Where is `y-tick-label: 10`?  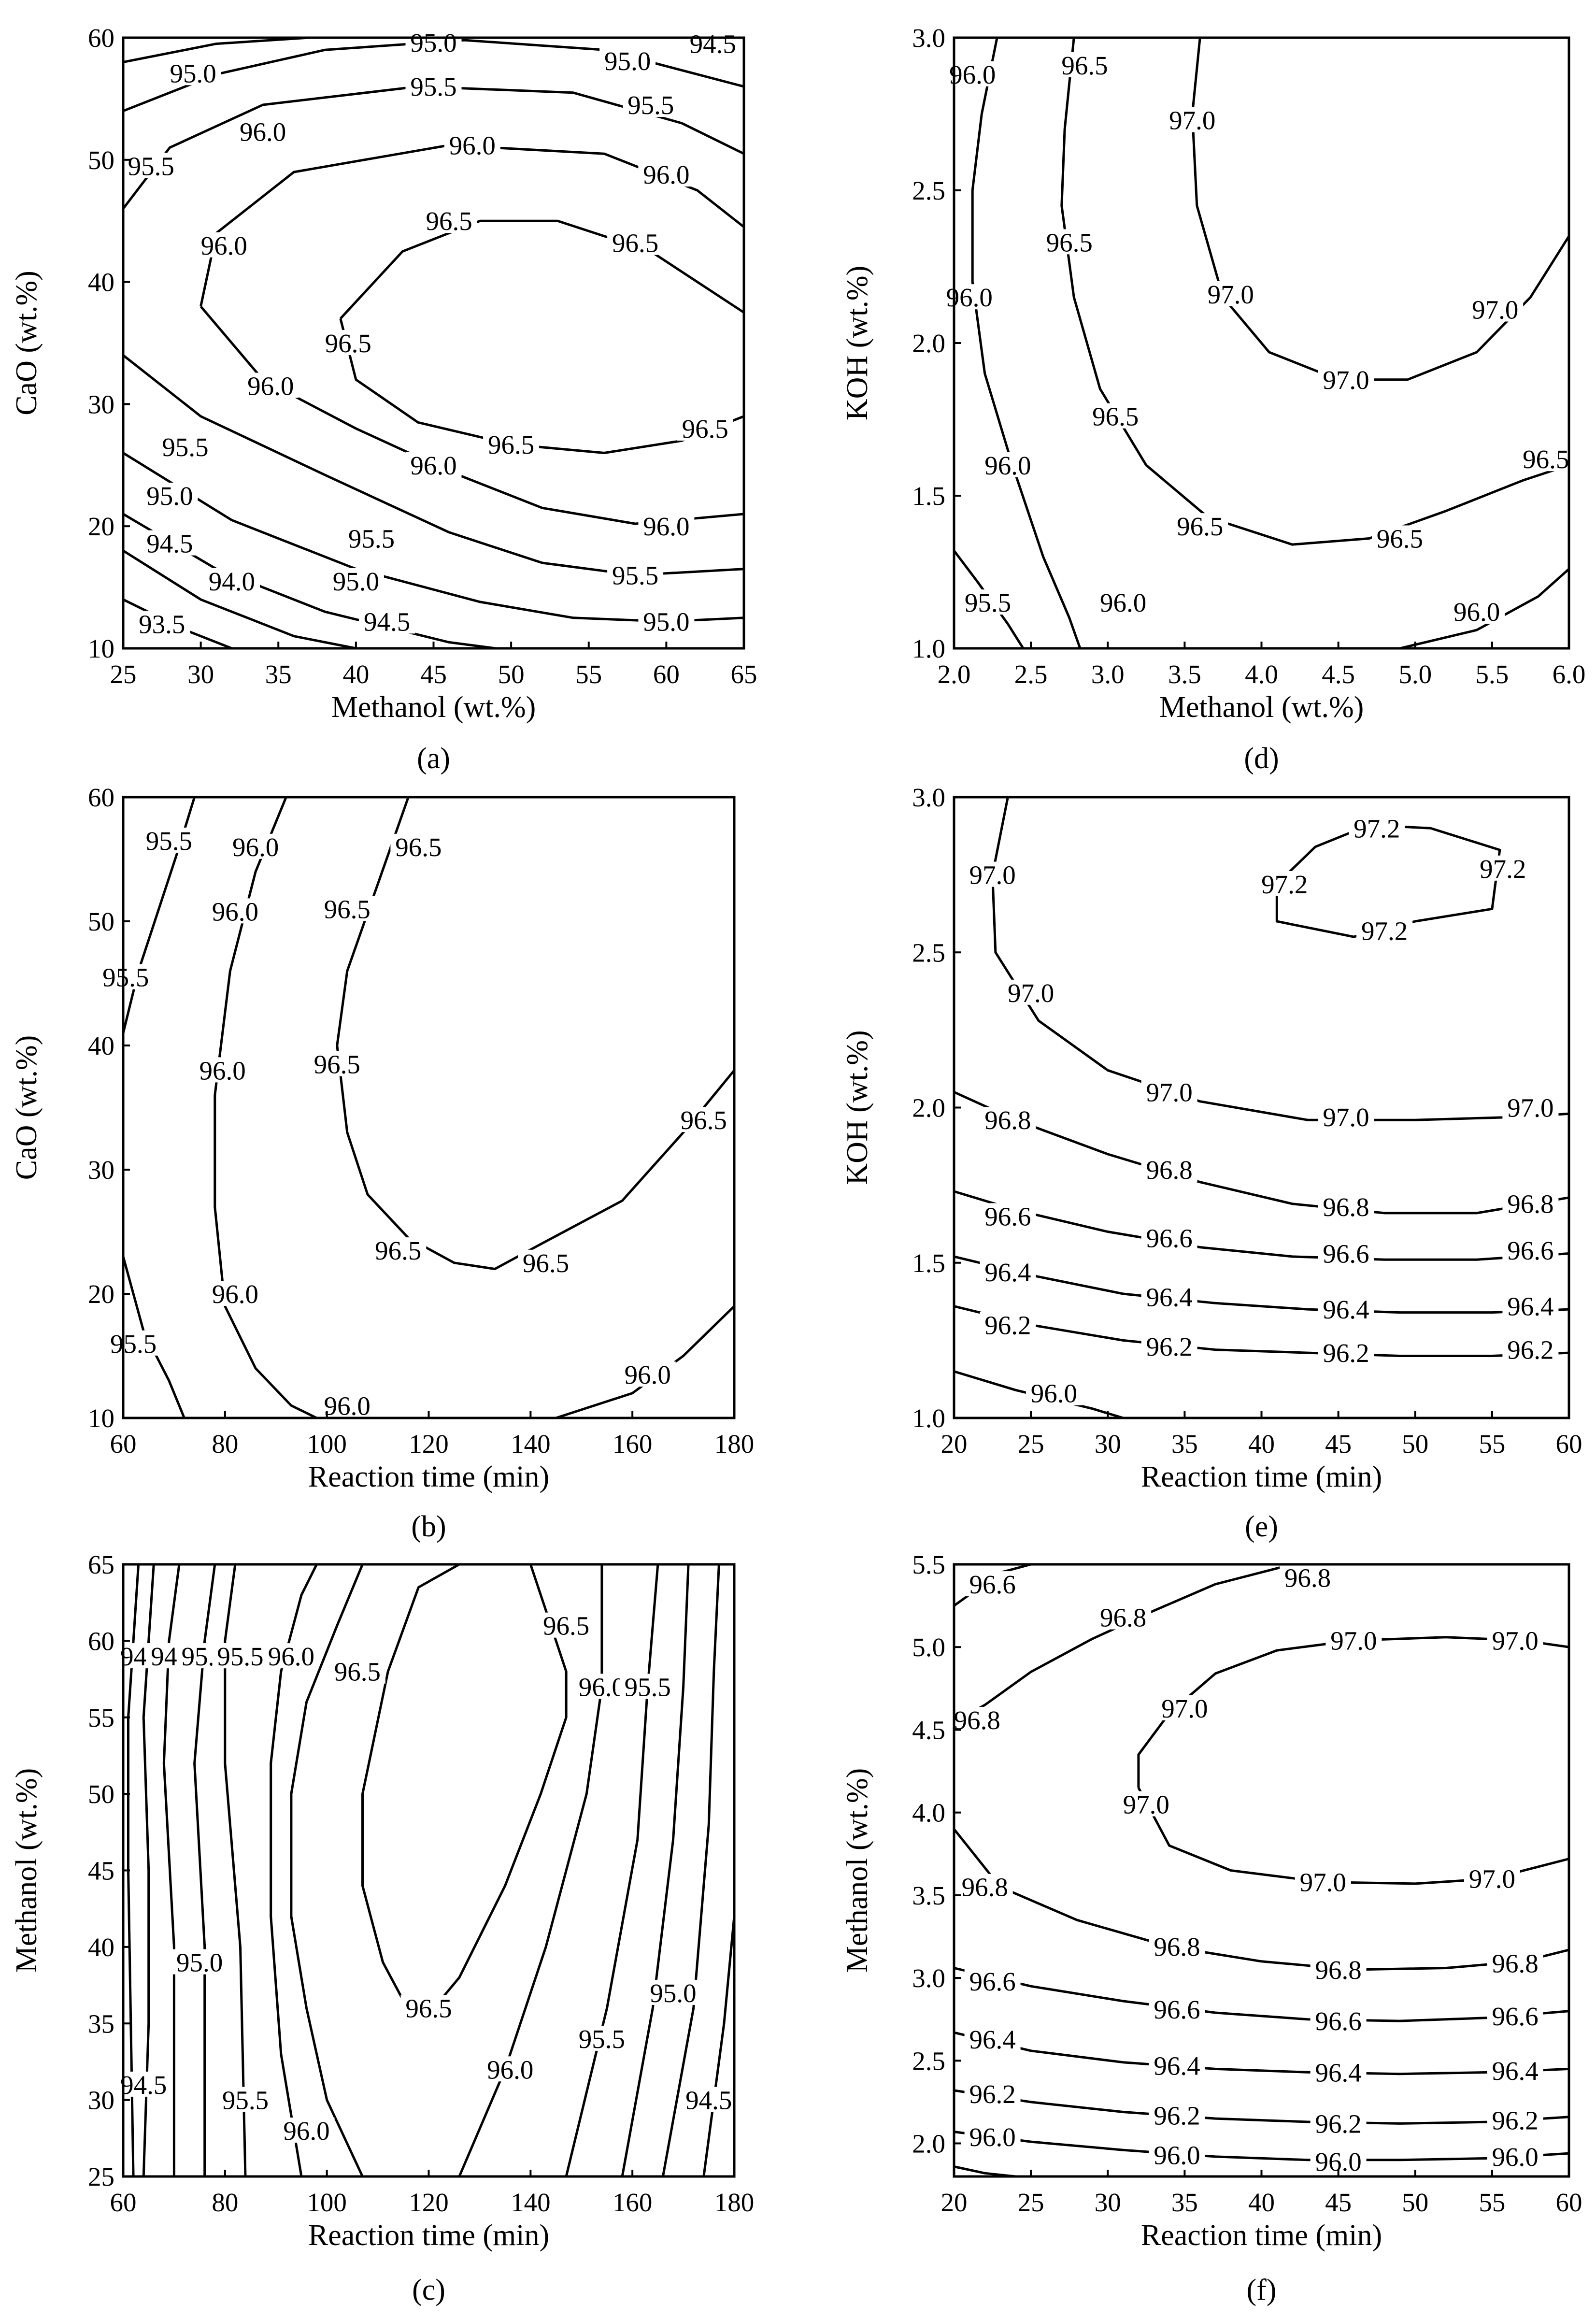 y-tick-label: 10 is located at coordinates (101, 649).